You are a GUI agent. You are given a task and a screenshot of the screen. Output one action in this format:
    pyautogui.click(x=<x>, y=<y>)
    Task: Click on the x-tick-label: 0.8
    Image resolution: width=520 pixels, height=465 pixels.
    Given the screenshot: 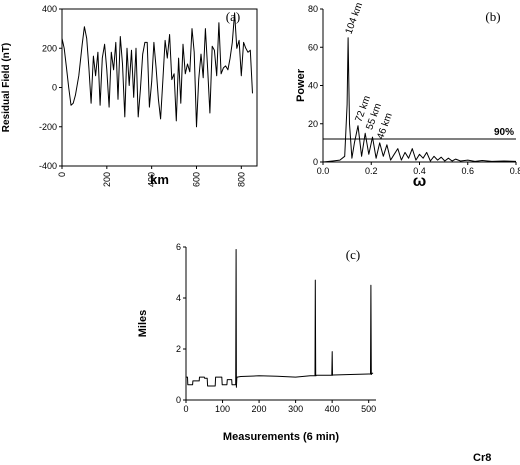 What is the action you would take?
    pyautogui.click(x=515, y=171)
    